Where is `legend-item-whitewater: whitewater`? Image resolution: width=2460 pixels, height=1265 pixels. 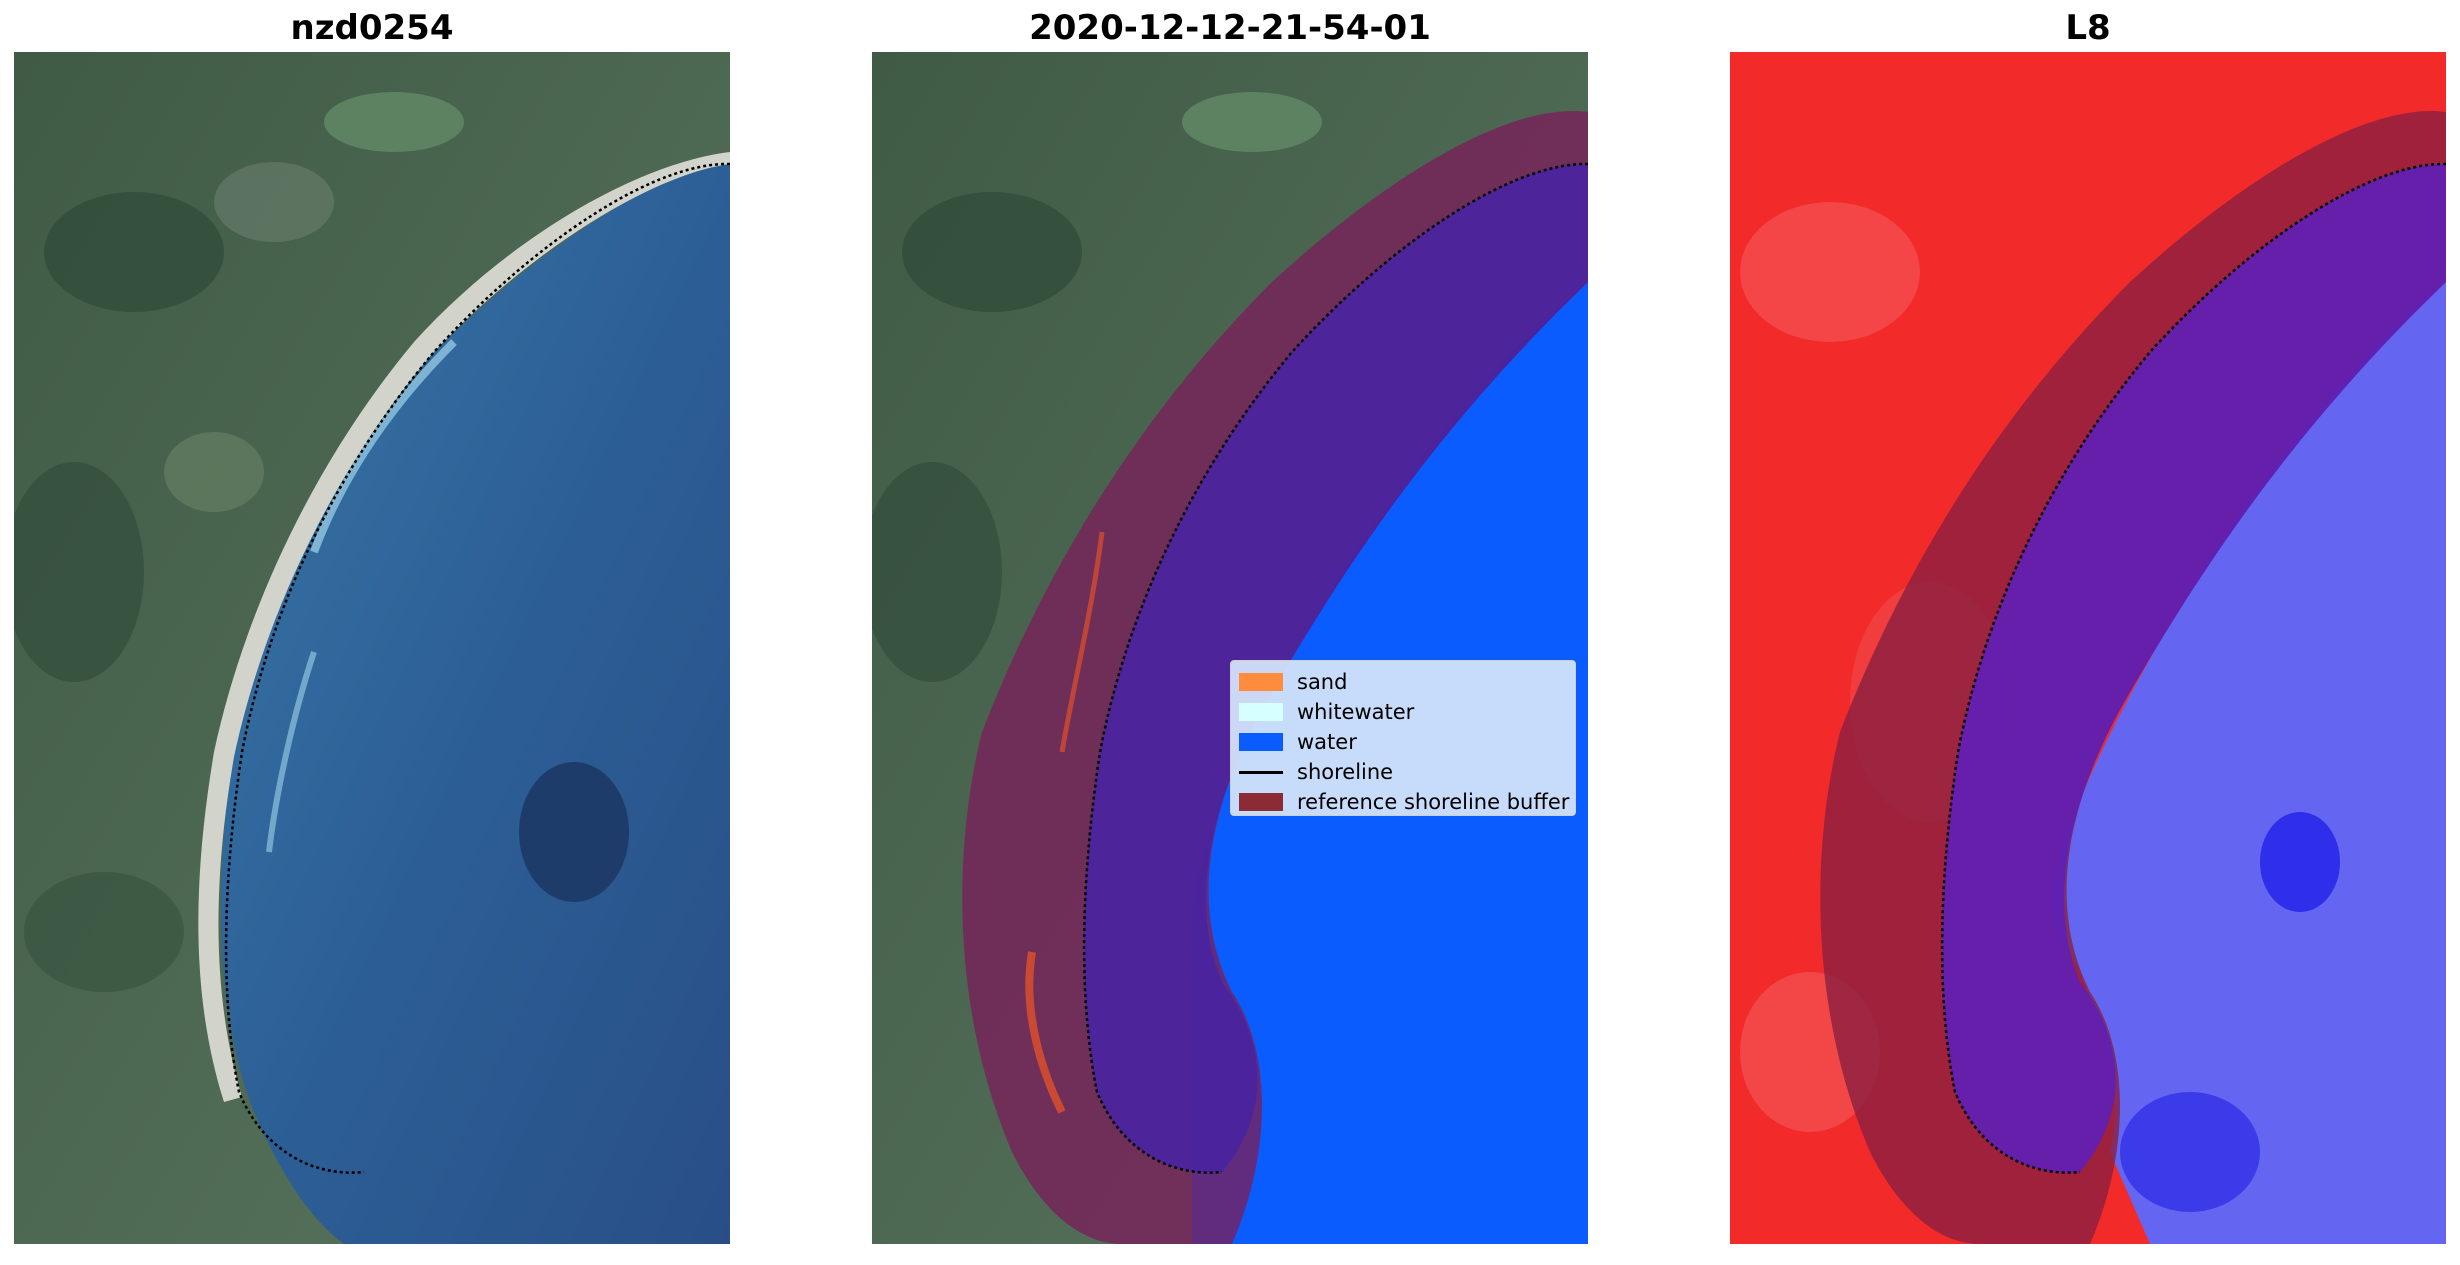
legend-item-whitewater: whitewater is located at coordinates (1403, 712).